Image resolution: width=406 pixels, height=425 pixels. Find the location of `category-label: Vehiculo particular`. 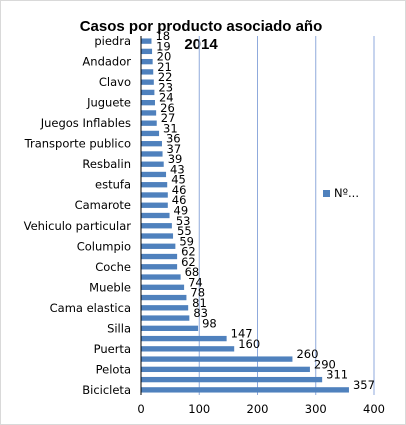

category-label: Vehiculo particular is located at coordinates (78, 226).